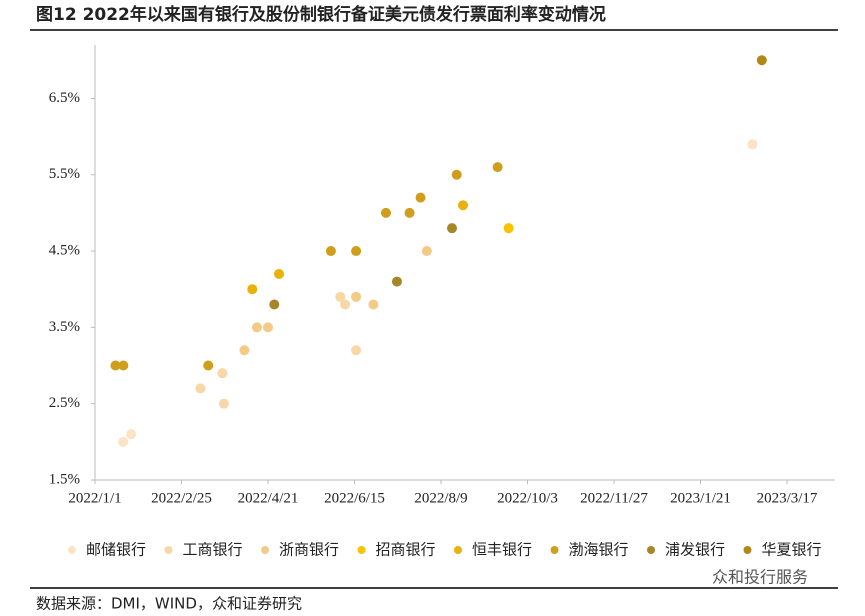 This screenshot has height=616, width=865. I want to click on source: 数据来源：DMI，WIND，众和证券研究, so click(169, 604).